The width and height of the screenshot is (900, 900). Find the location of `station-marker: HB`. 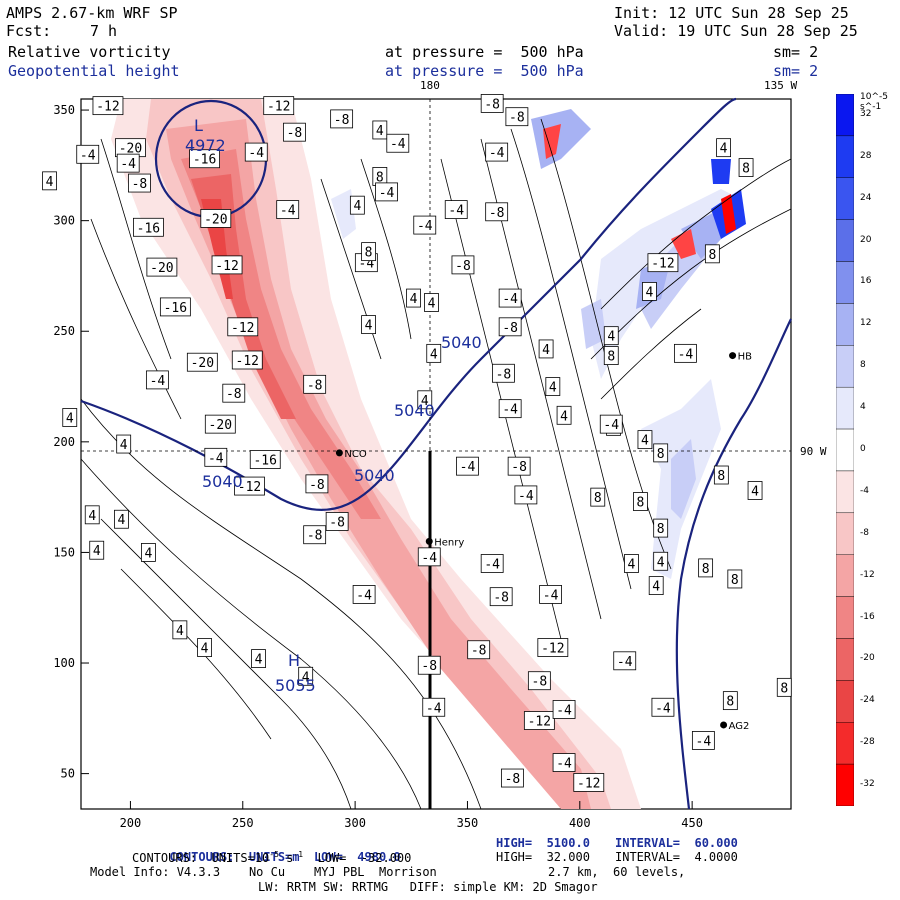

station-marker: HB is located at coordinates (740, 357).